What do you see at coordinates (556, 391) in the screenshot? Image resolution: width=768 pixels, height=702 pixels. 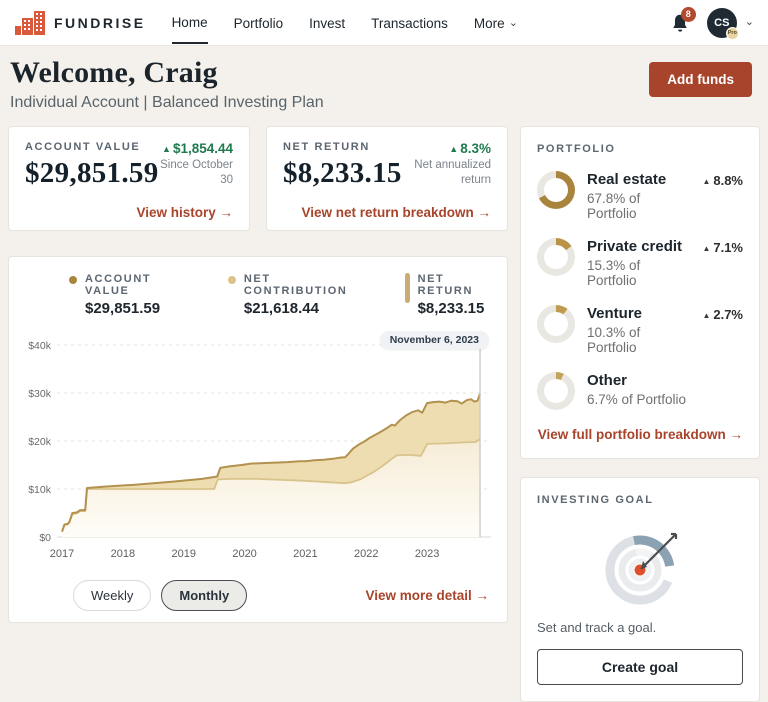 I see `other-donut-icon` at bounding box center [556, 391].